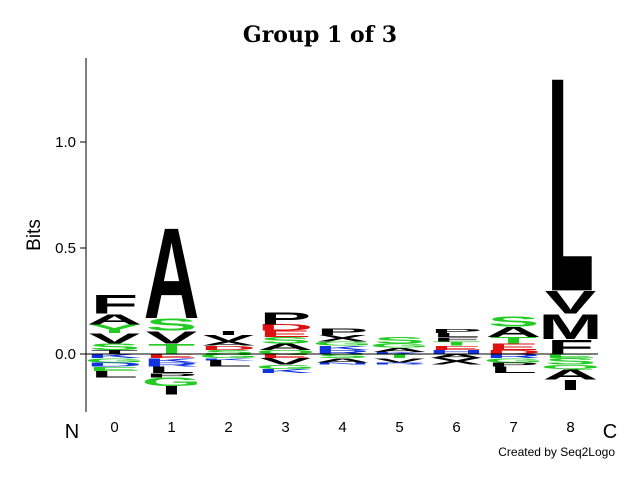 This screenshot has height=480, width=640. I want to click on residue-I-pos-2: I, so click(228, 333).